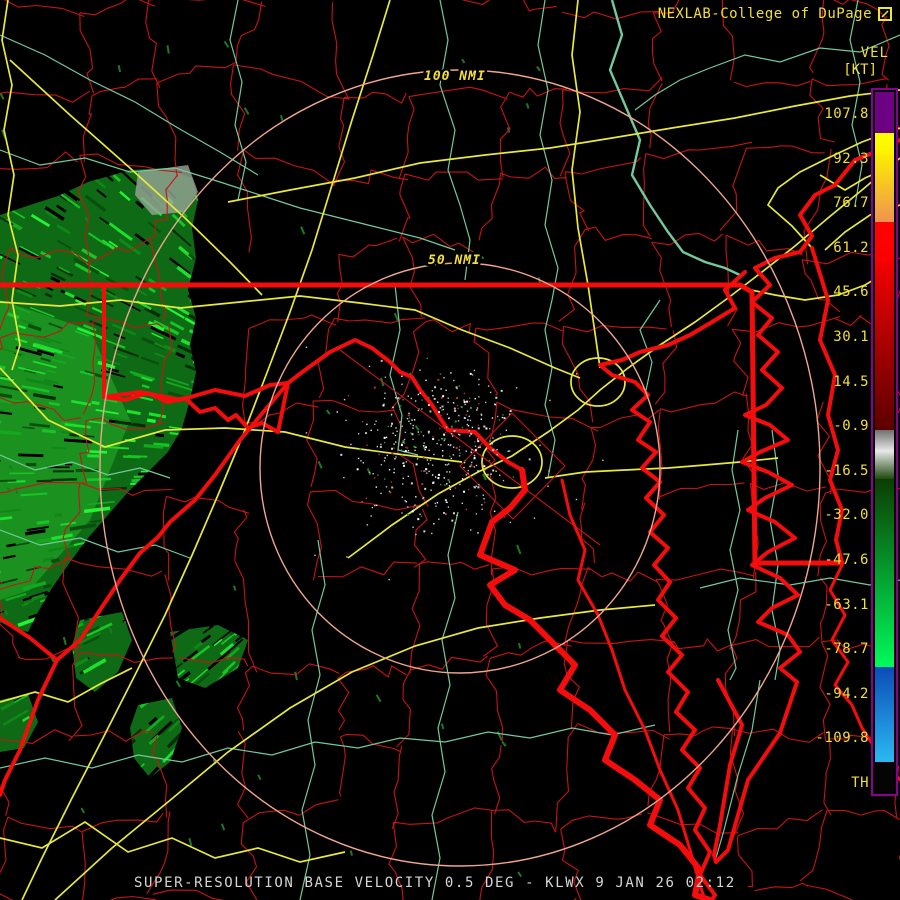 The image size is (900, 900). What do you see at coordinates (846, 515) in the screenshot?
I see `colorbar-tick: -32.0` at bounding box center [846, 515].